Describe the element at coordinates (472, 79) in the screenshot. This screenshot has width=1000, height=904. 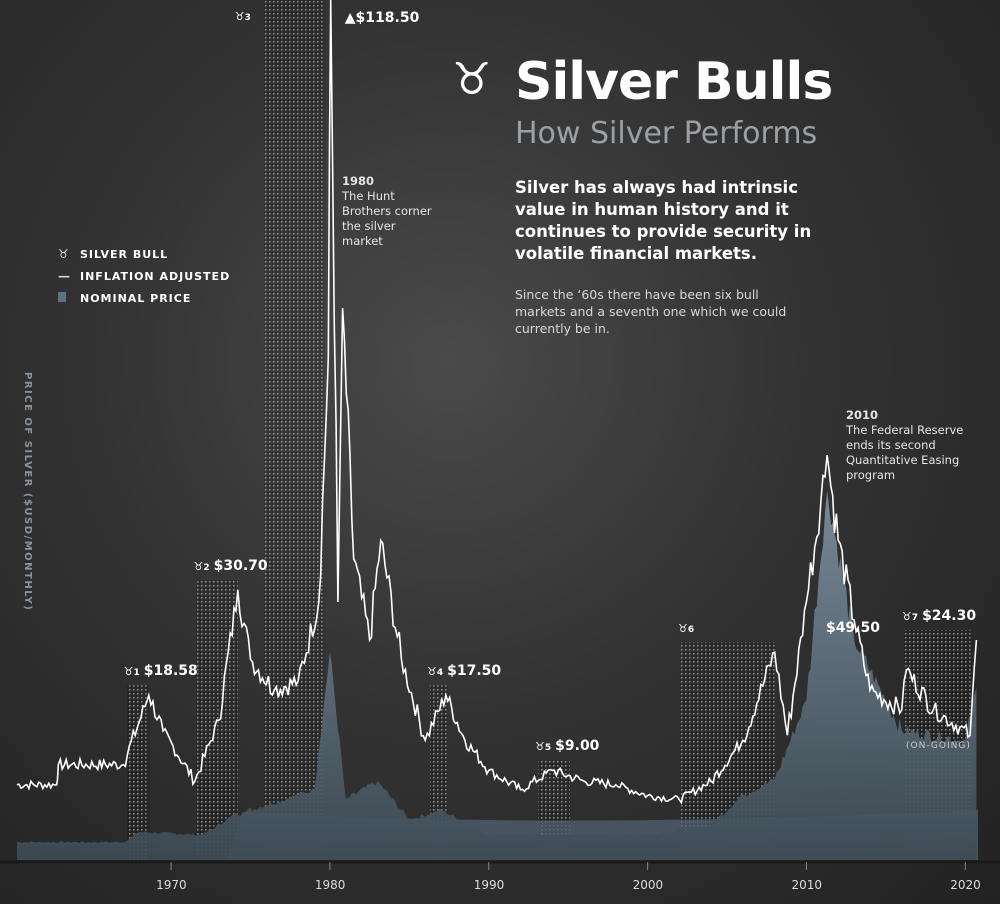
I see `bull-logo-icon: ♉` at that location.